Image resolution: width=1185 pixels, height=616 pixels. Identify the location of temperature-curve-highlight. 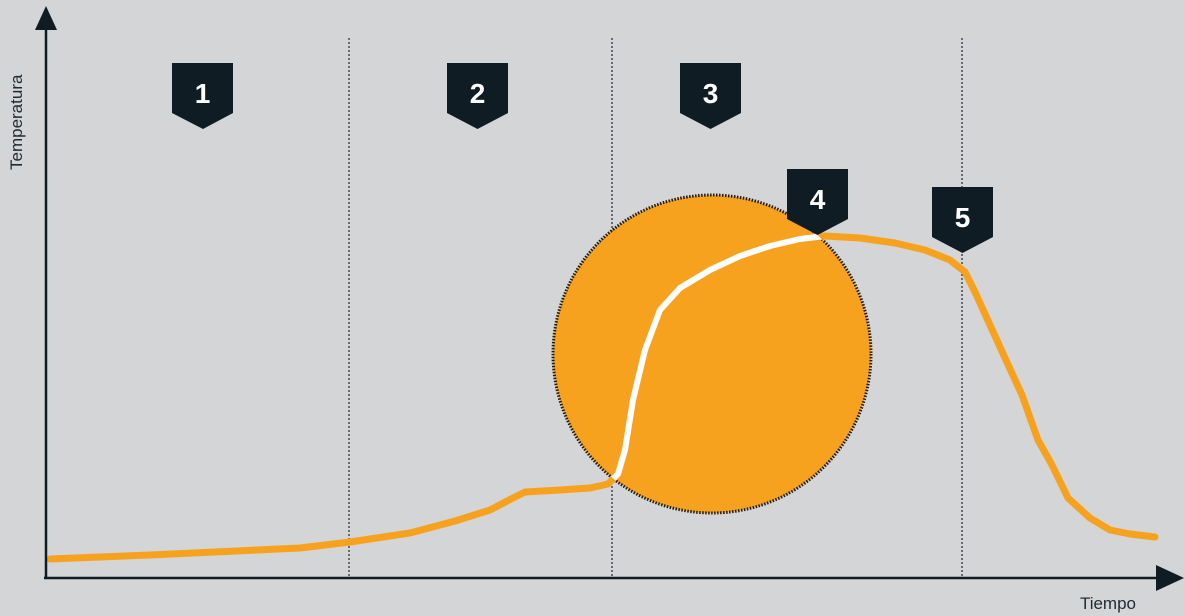
(716, 360).